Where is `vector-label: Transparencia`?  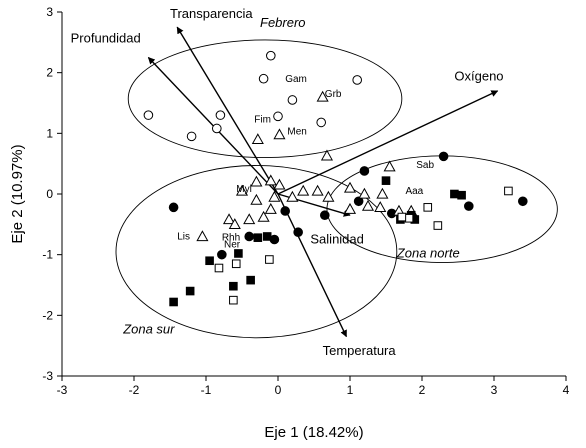
vector-label: Transparencia is located at coordinates (211, 13).